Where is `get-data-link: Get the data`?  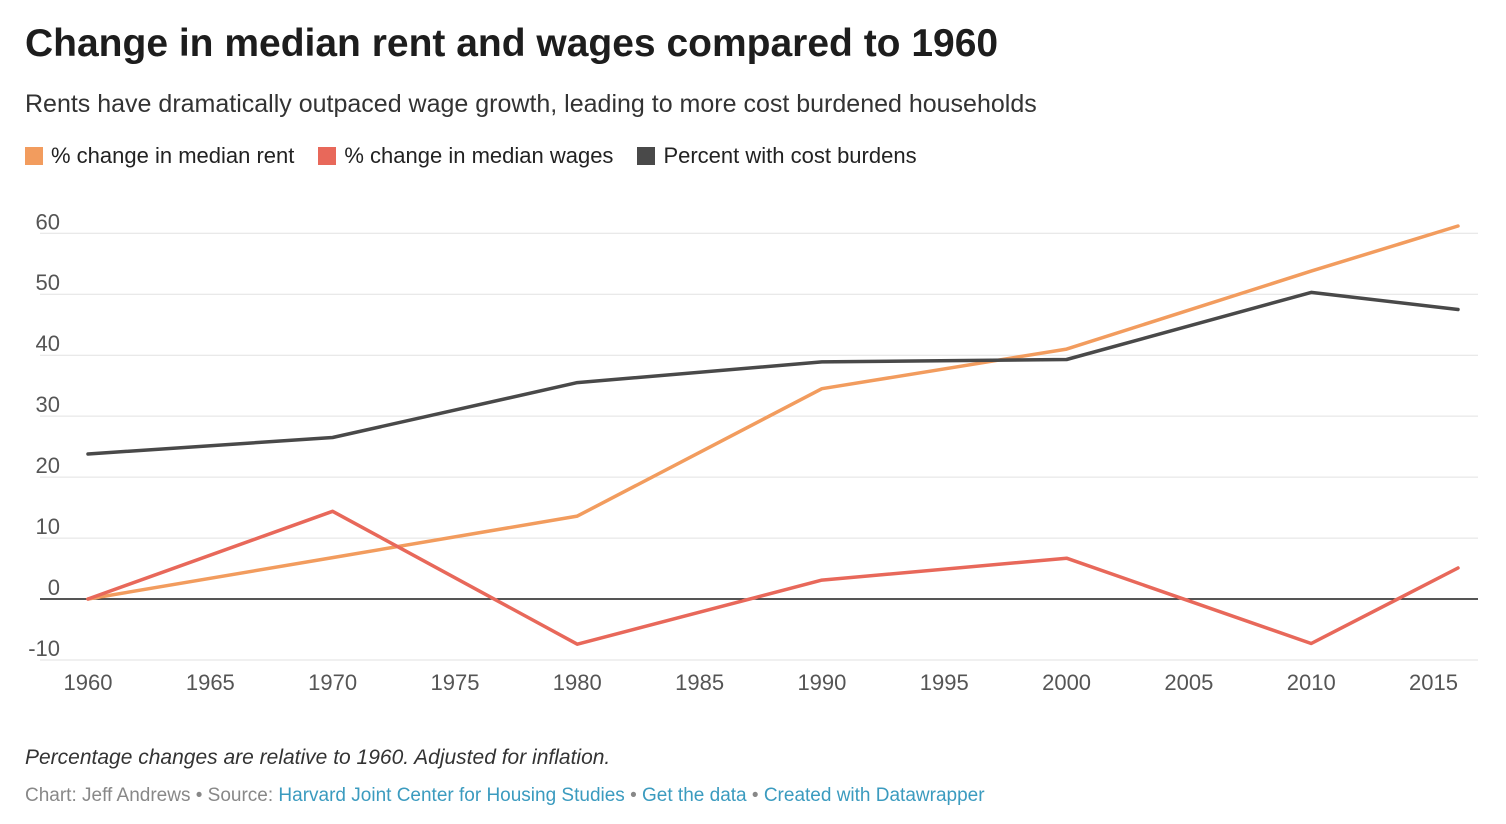
get-data-link: Get the data is located at coordinates (694, 795).